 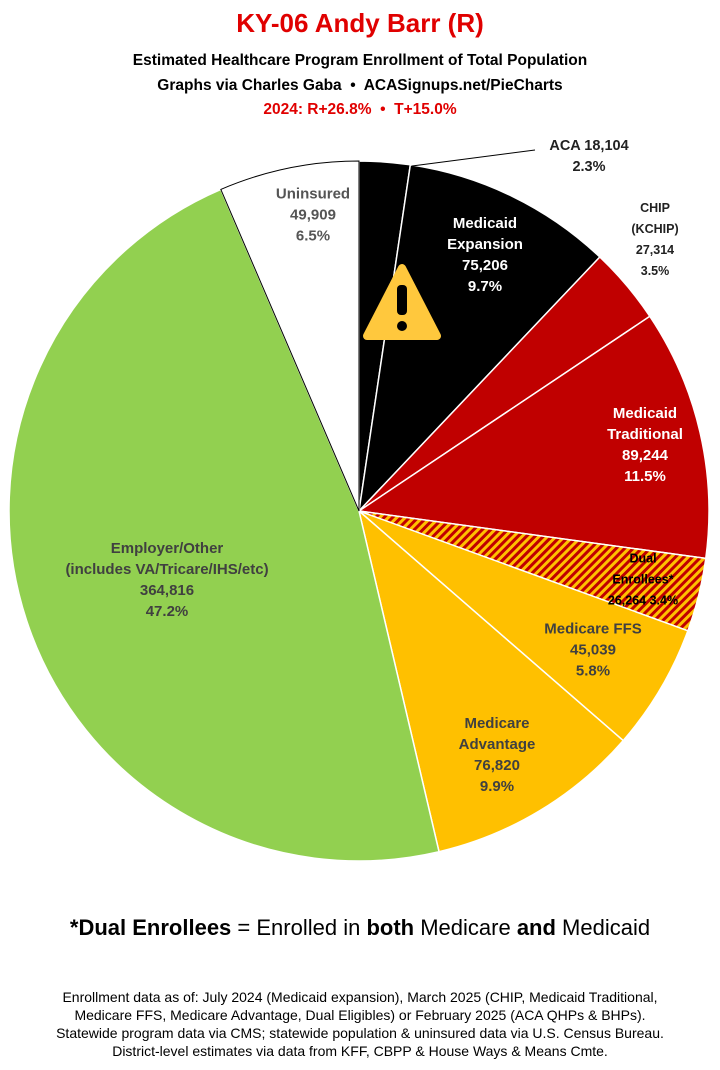 What do you see at coordinates (167, 590) in the screenshot?
I see `value-label: 364,816` at bounding box center [167, 590].